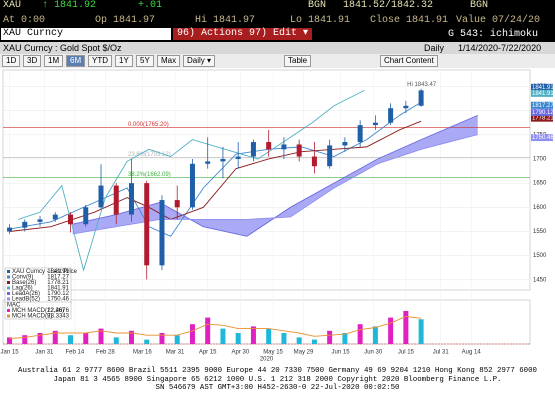  I want to click on x-tick-label: Mar 31, so click(175, 353).